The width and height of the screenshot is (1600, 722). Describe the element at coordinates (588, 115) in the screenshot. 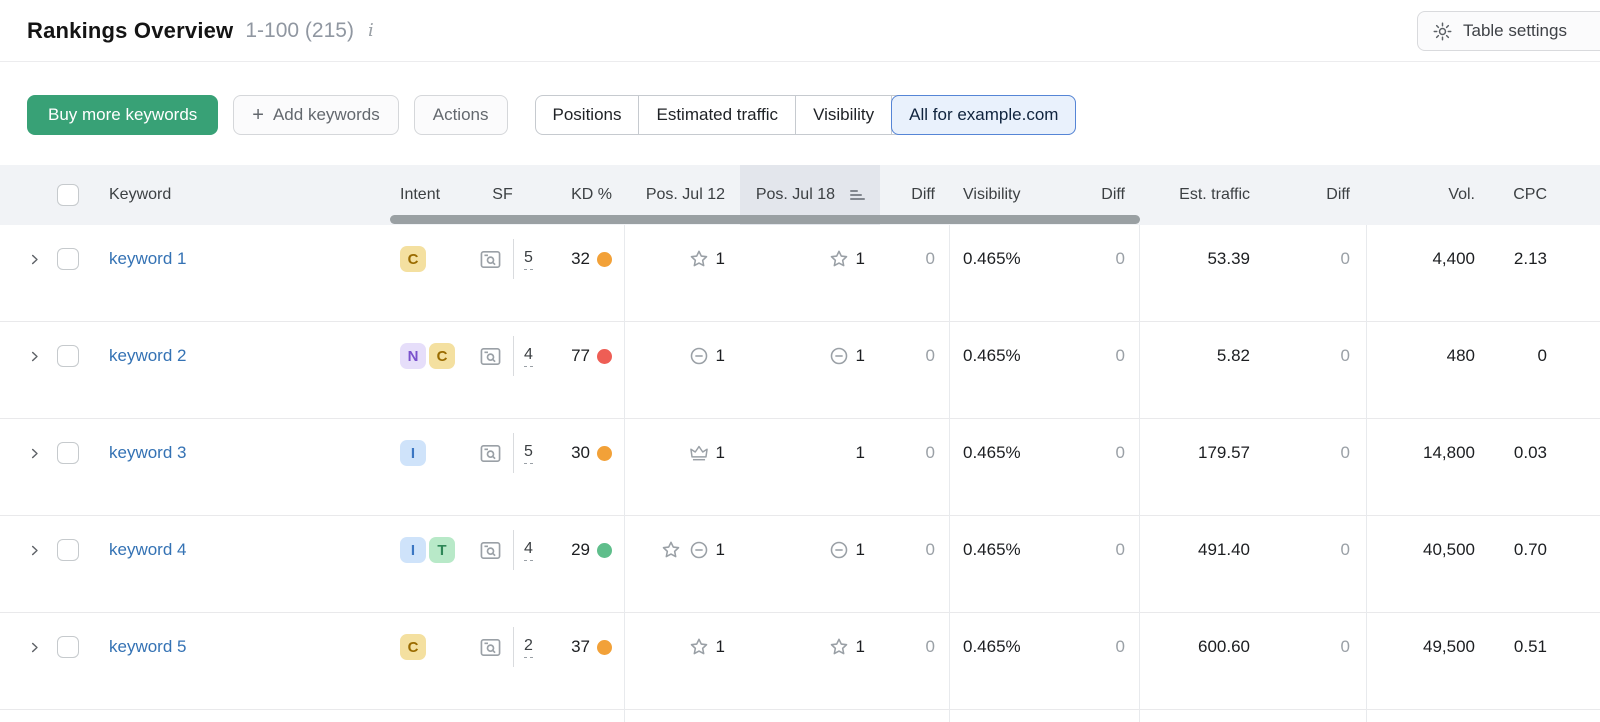

I see `tab-positions: Positions` at that location.